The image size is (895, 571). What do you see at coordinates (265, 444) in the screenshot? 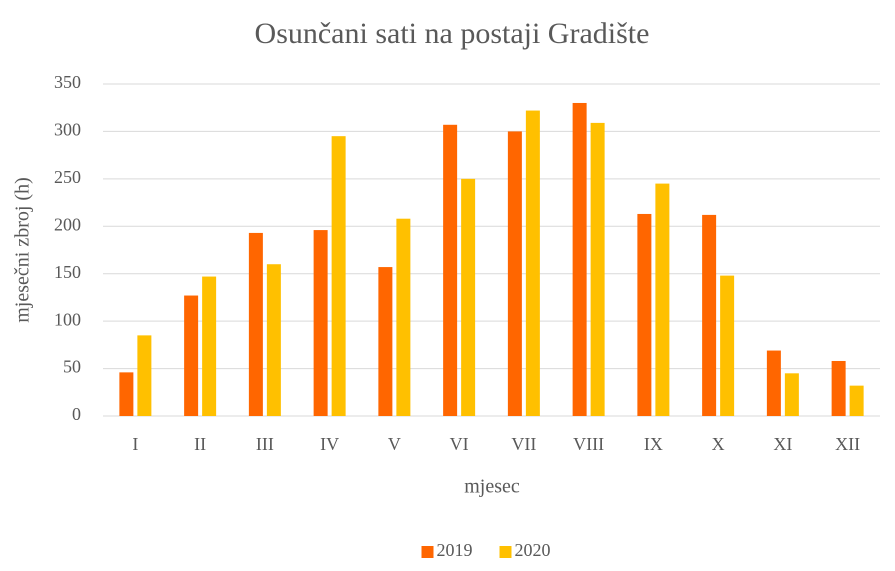
I see `x-tick-label: III` at bounding box center [265, 444].